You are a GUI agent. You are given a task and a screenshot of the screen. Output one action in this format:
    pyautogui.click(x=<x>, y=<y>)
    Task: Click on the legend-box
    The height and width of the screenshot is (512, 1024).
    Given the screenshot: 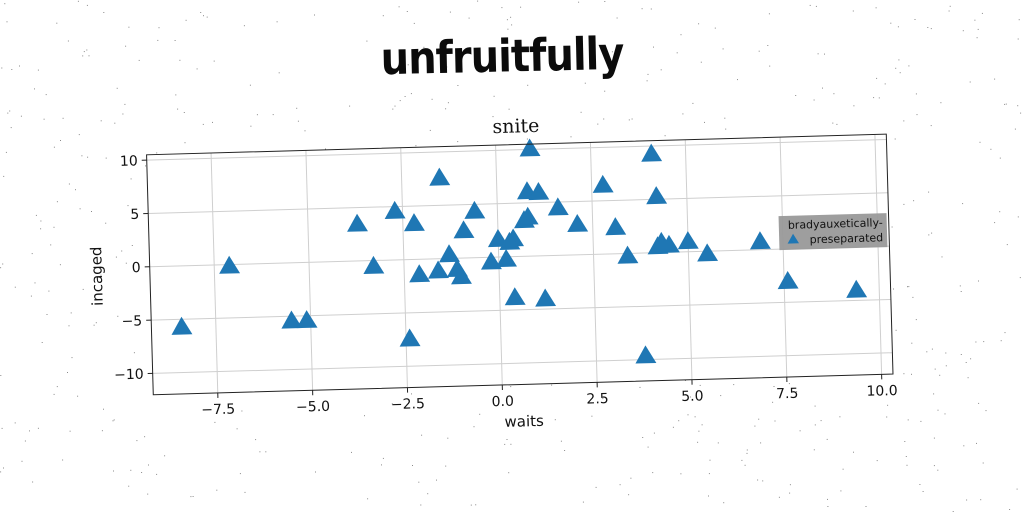 What is the action you would take?
    pyautogui.click(x=833, y=232)
    